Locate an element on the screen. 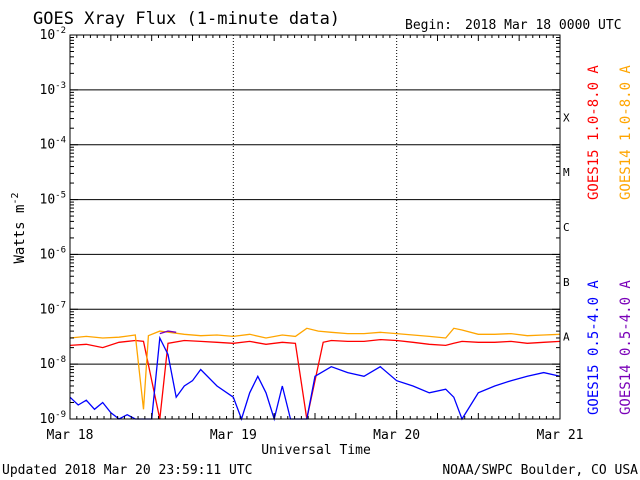  legend-item: GOES15 1.0-8.0 A is located at coordinates (594, 132).